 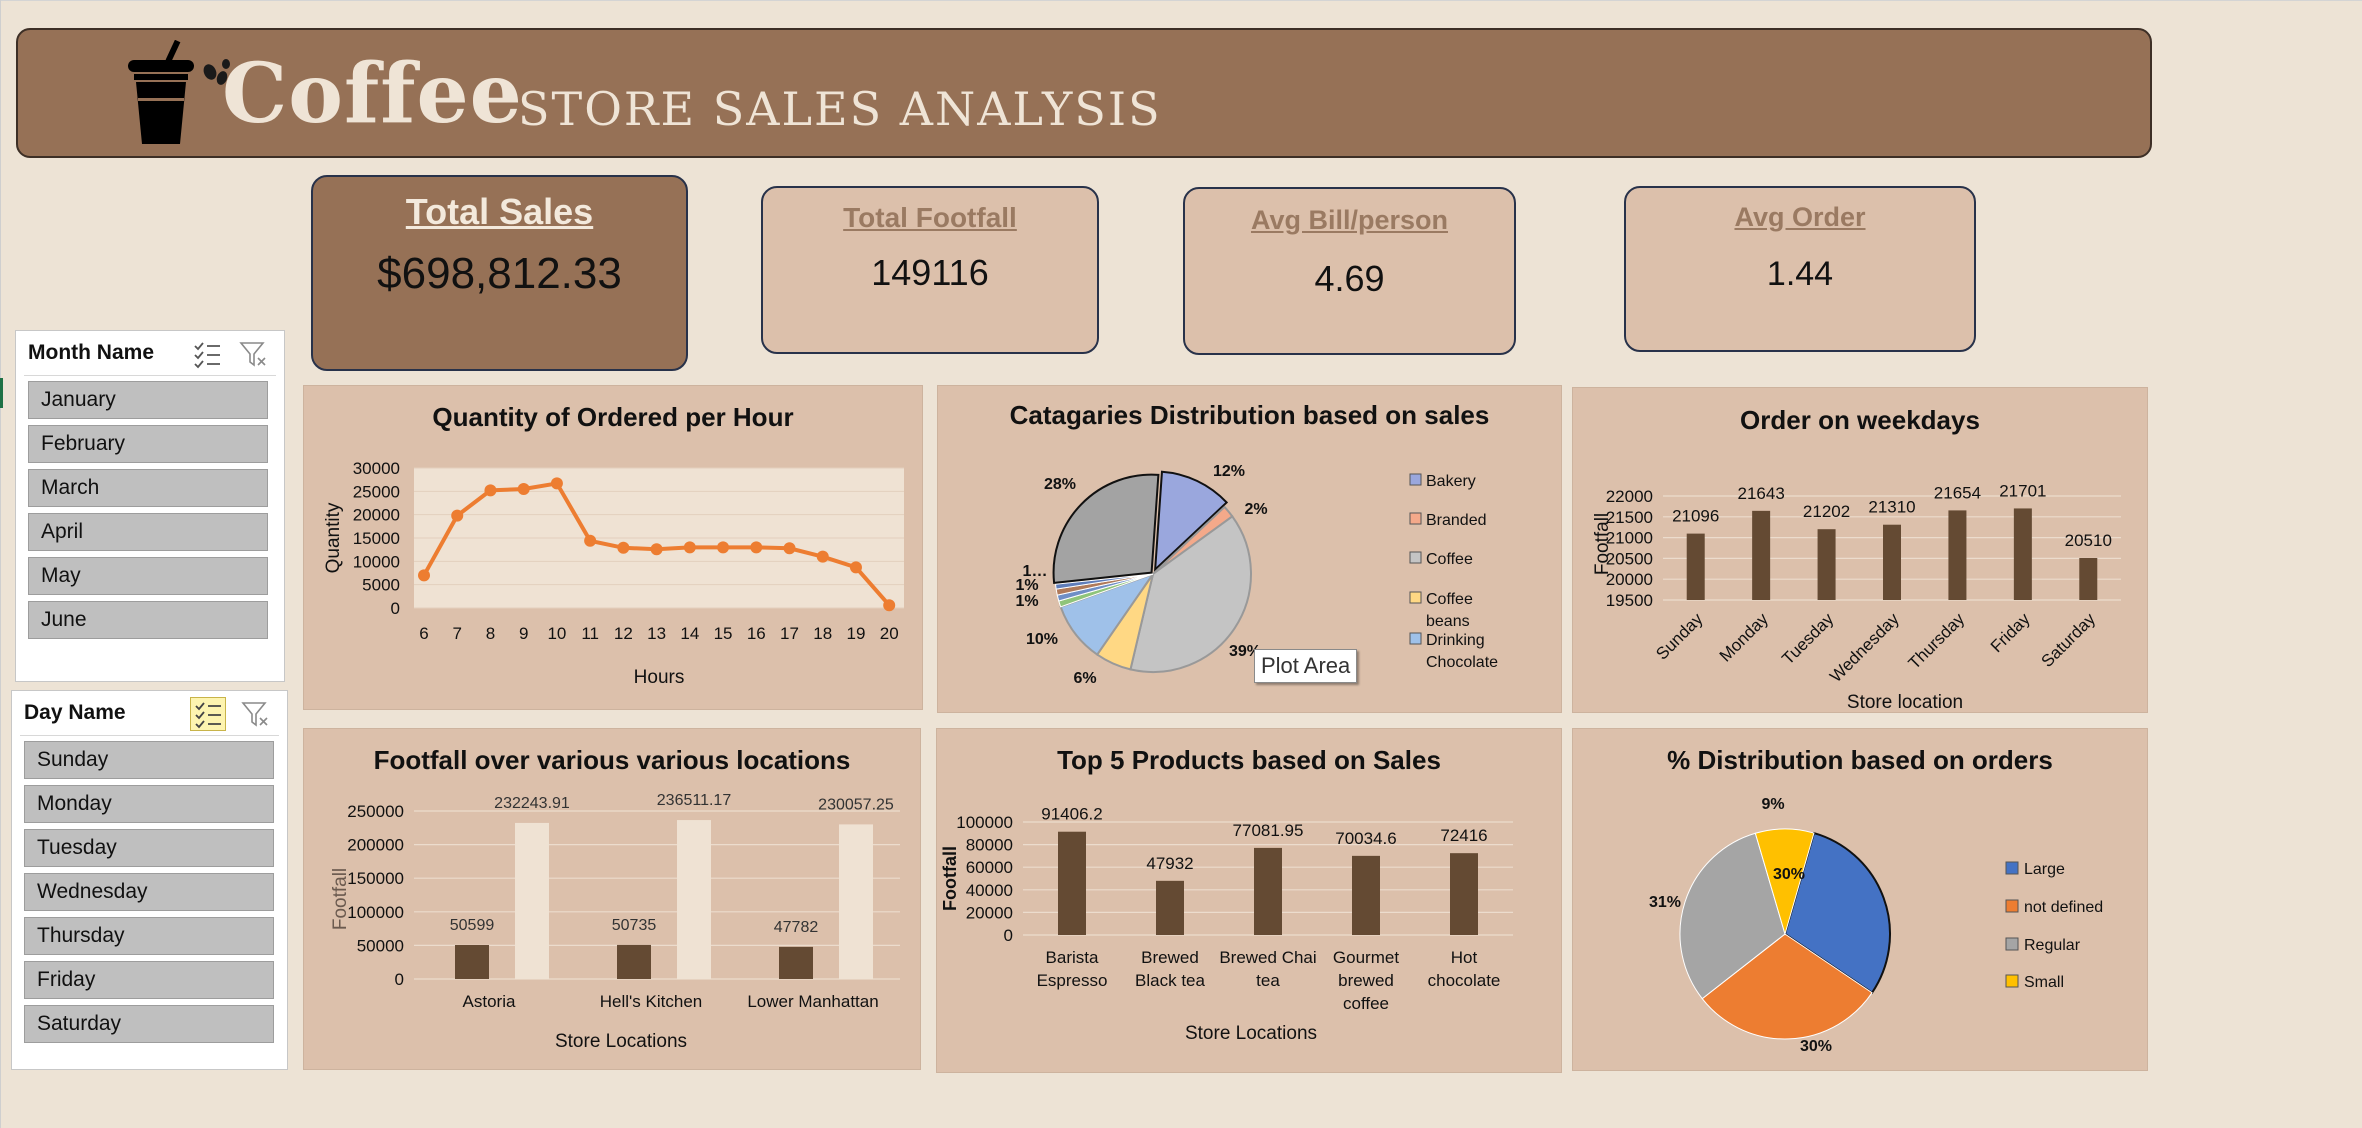 I want to click on kpi-value: 4.69, so click(x=1349, y=278).